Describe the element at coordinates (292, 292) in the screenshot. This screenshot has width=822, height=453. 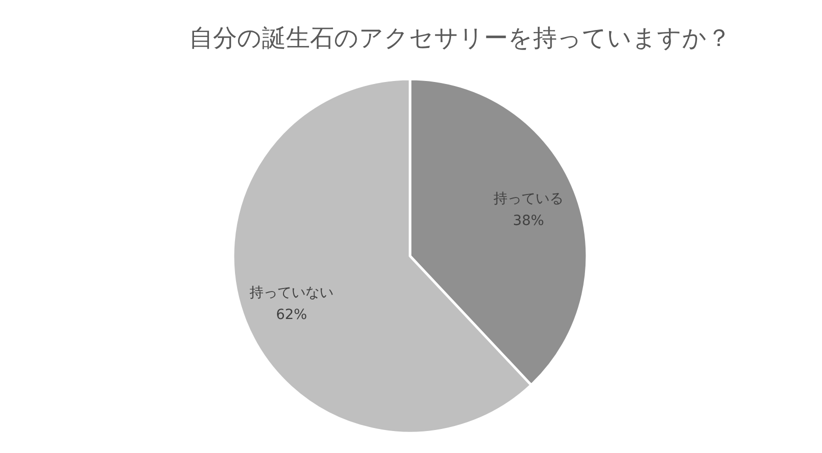
I see `slice-label: 持っていない` at that location.